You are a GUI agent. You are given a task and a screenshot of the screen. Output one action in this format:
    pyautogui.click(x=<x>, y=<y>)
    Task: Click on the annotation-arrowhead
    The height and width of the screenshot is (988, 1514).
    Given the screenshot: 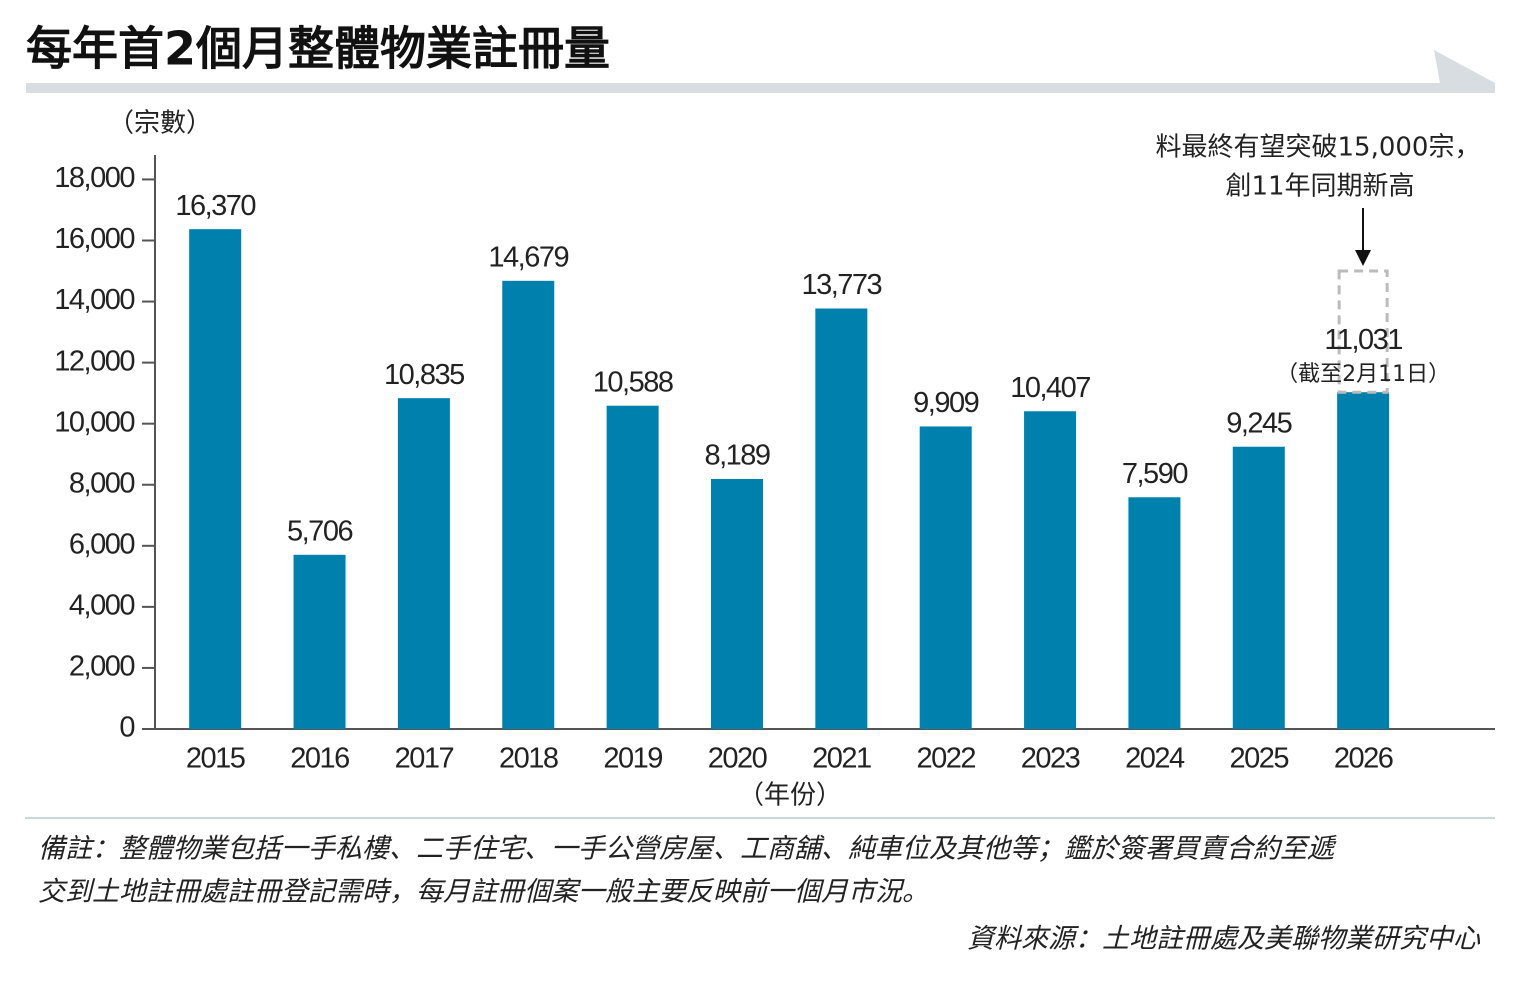 What is the action you would take?
    pyautogui.click(x=1363, y=258)
    